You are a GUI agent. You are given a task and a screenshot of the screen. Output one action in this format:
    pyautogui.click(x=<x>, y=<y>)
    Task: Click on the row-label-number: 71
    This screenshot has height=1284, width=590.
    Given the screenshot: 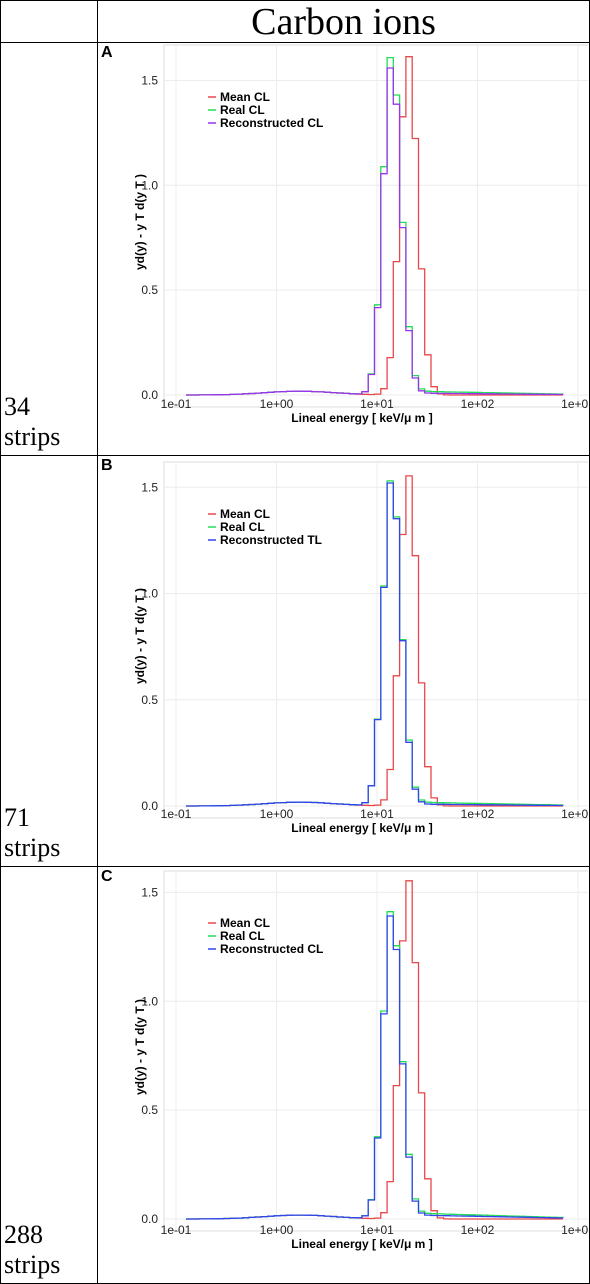 What is the action you would take?
    pyautogui.click(x=17, y=817)
    